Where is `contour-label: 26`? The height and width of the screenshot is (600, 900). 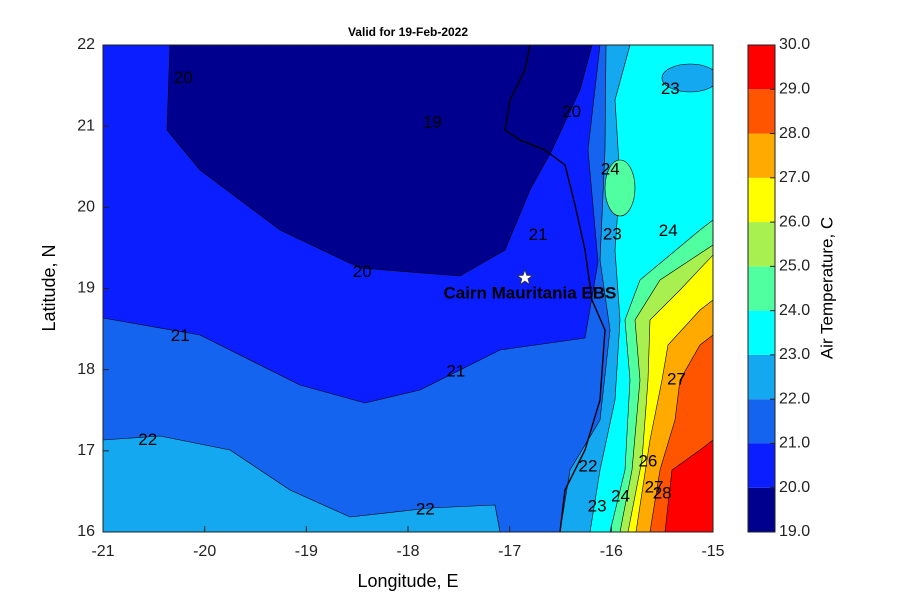 contour-label: 26 is located at coordinates (647, 461).